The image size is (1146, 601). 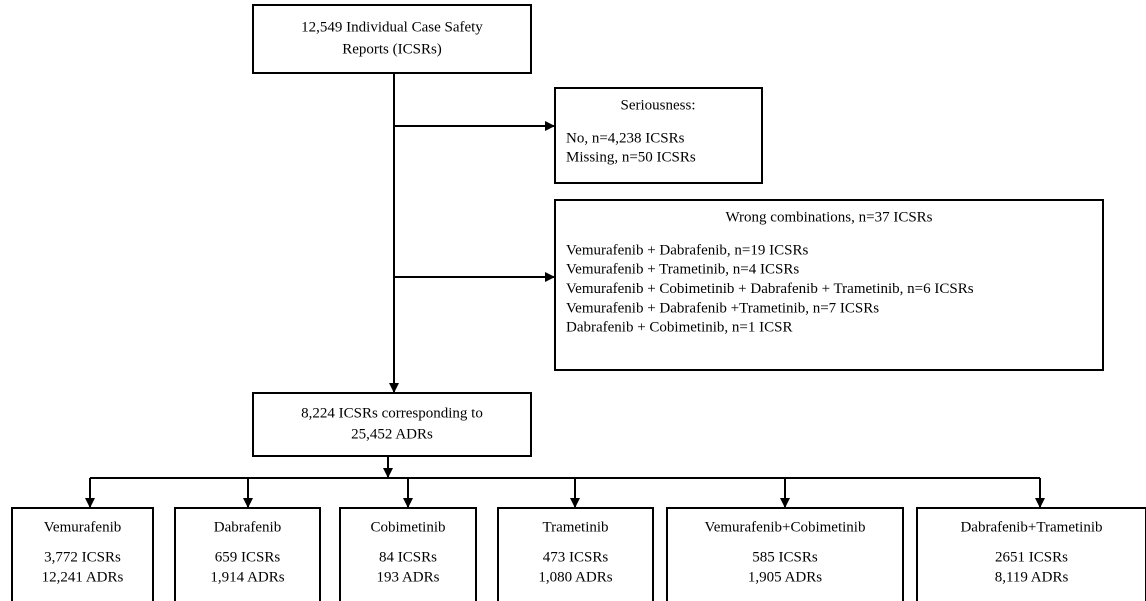 I want to click on group-adrs: 1,080 ADRs, so click(x=575, y=577).